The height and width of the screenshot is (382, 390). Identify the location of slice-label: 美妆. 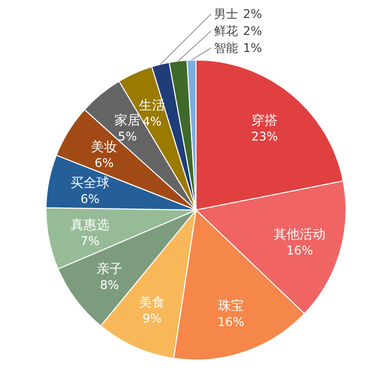
(104, 147).